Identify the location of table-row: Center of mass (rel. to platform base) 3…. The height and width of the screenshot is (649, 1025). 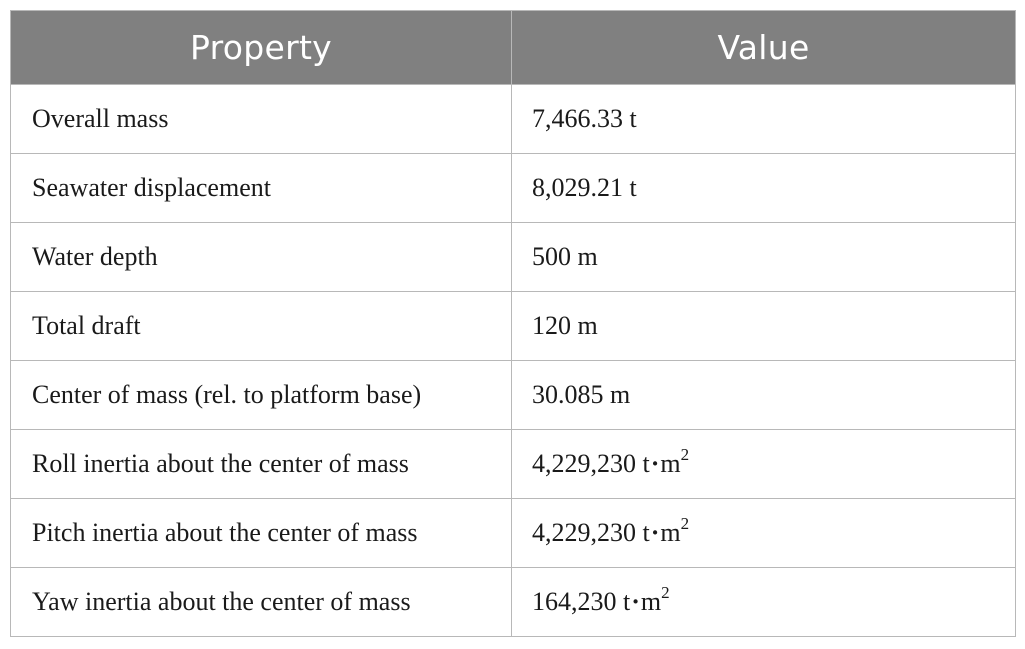
(513, 395).